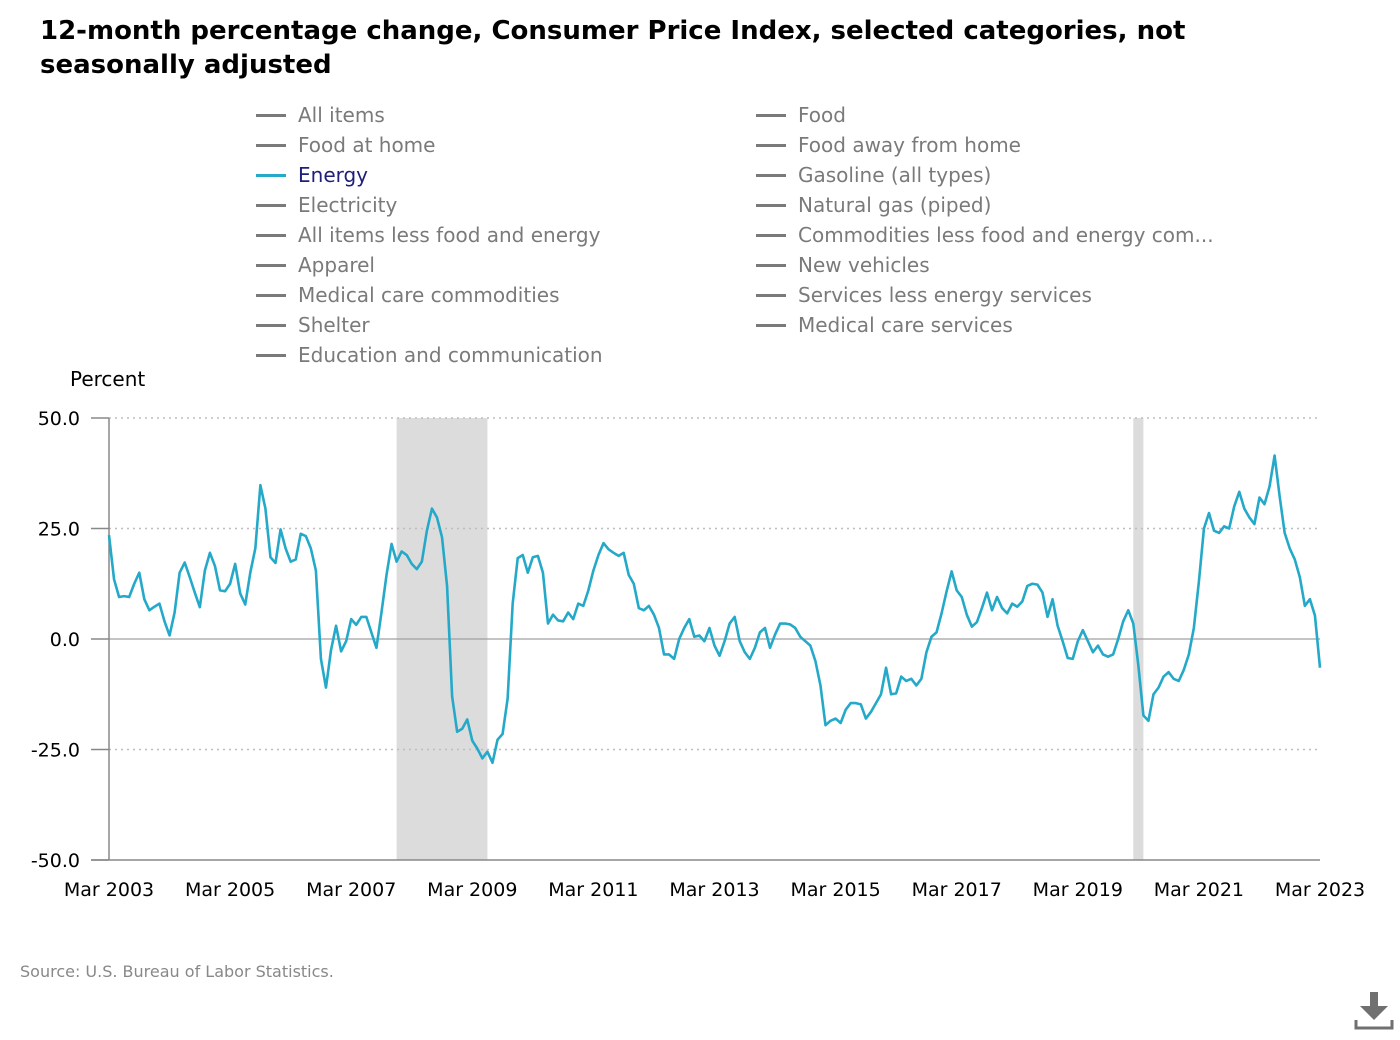 This screenshot has height=1040, width=1400. Describe the element at coordinates (1320, 889) in the screenshot. I see `x-tick-label: Mar 2023` at that location.